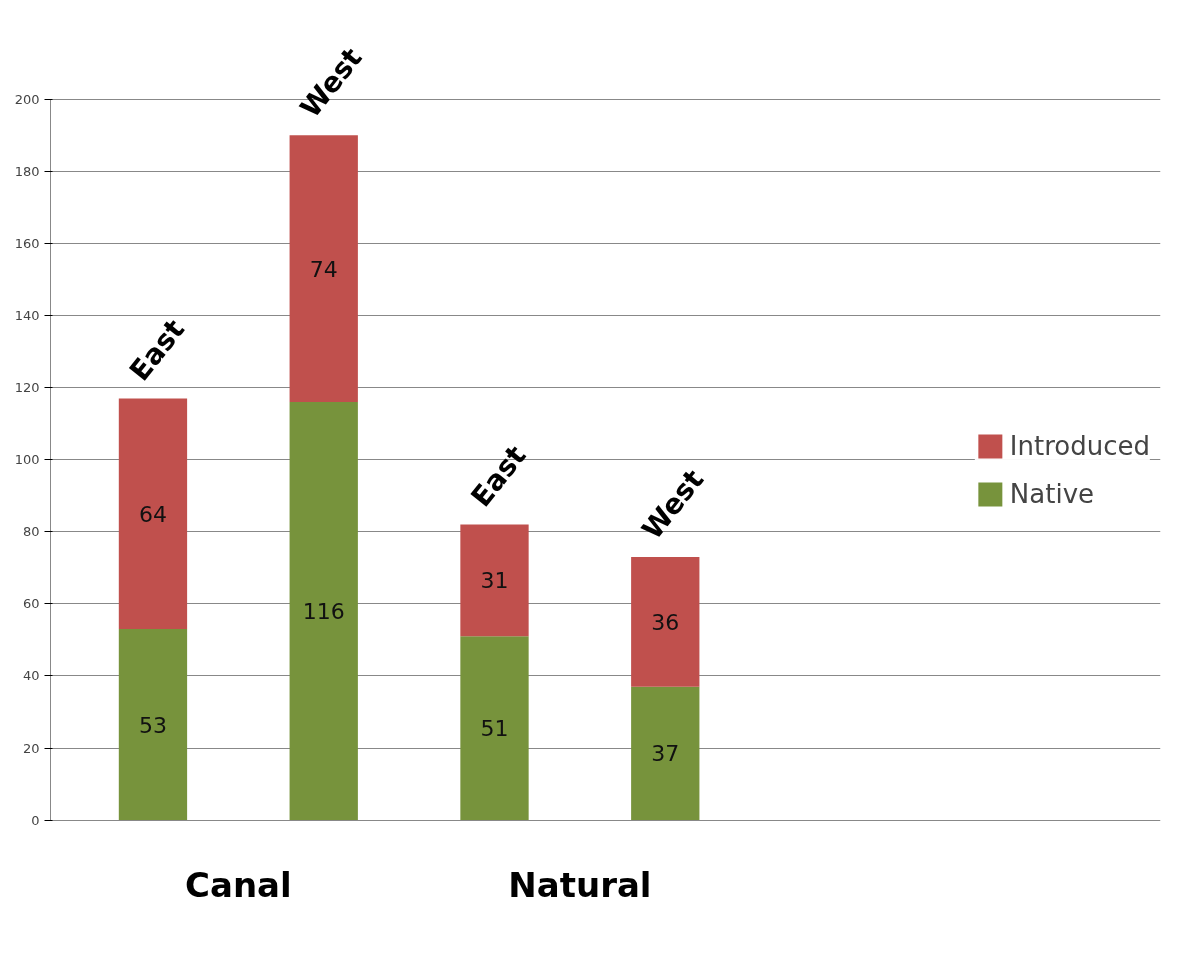  I want to click on y-tick-label: 180, so click(27, 171).